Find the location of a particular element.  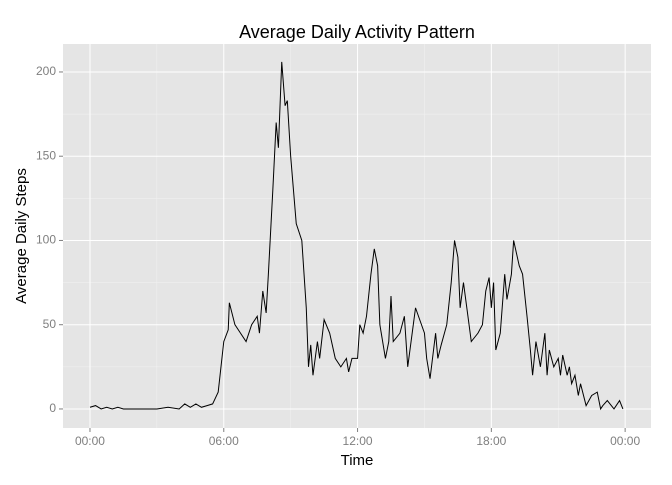

y-tick-label: 150 is located at coordinates (46, 155).